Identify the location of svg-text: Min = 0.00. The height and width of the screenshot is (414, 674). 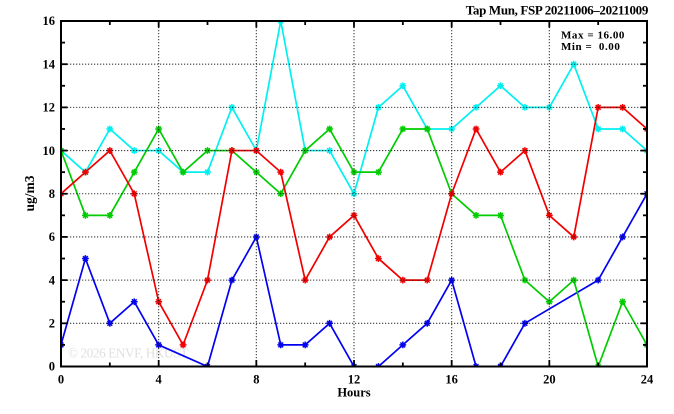
(590, 47).